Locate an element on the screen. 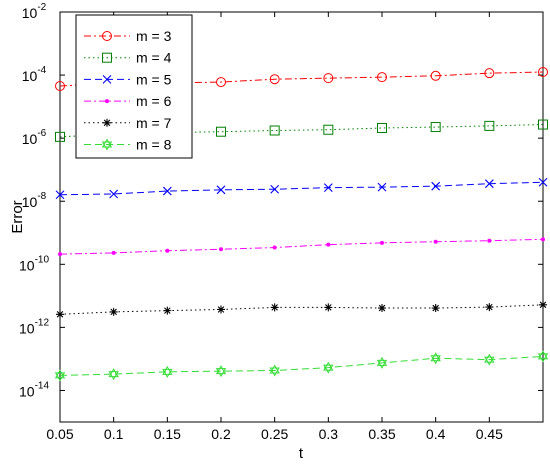  legend-box is located at coordinates (134, 86).